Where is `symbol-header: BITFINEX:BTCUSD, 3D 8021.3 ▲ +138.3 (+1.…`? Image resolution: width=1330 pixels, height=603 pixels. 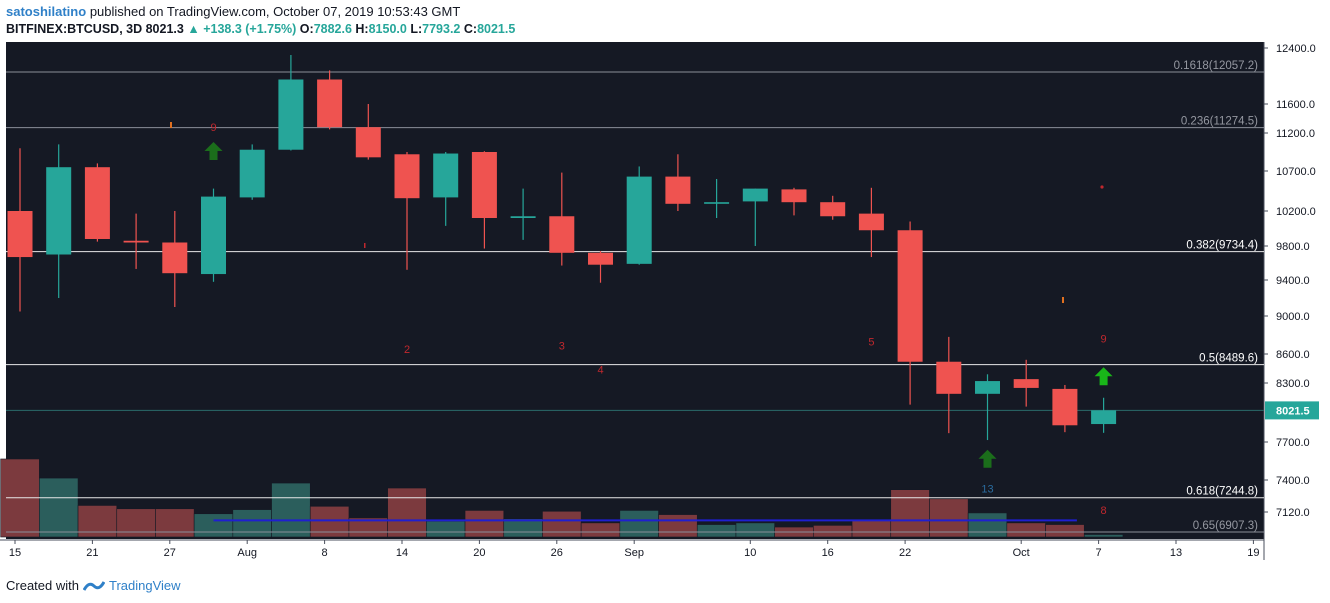 symbol-header: BITFINEX:BTCUSD, 3D 8021.3 ▲ +138.3 (+1.… is located at coordinates (260, 29).